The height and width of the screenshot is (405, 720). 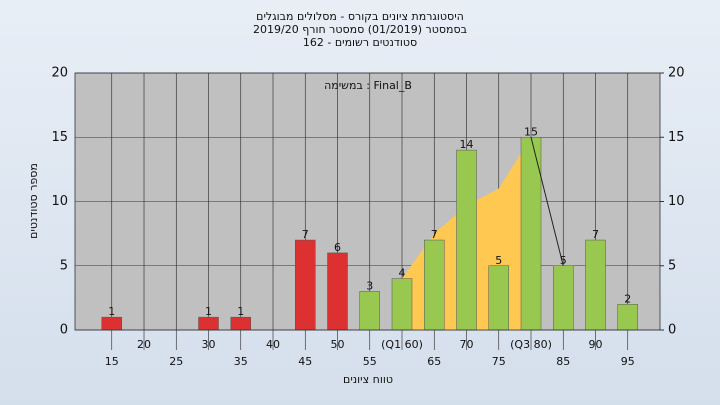 I want to click on x-tick-label: 70, so click(x=467, y=344).